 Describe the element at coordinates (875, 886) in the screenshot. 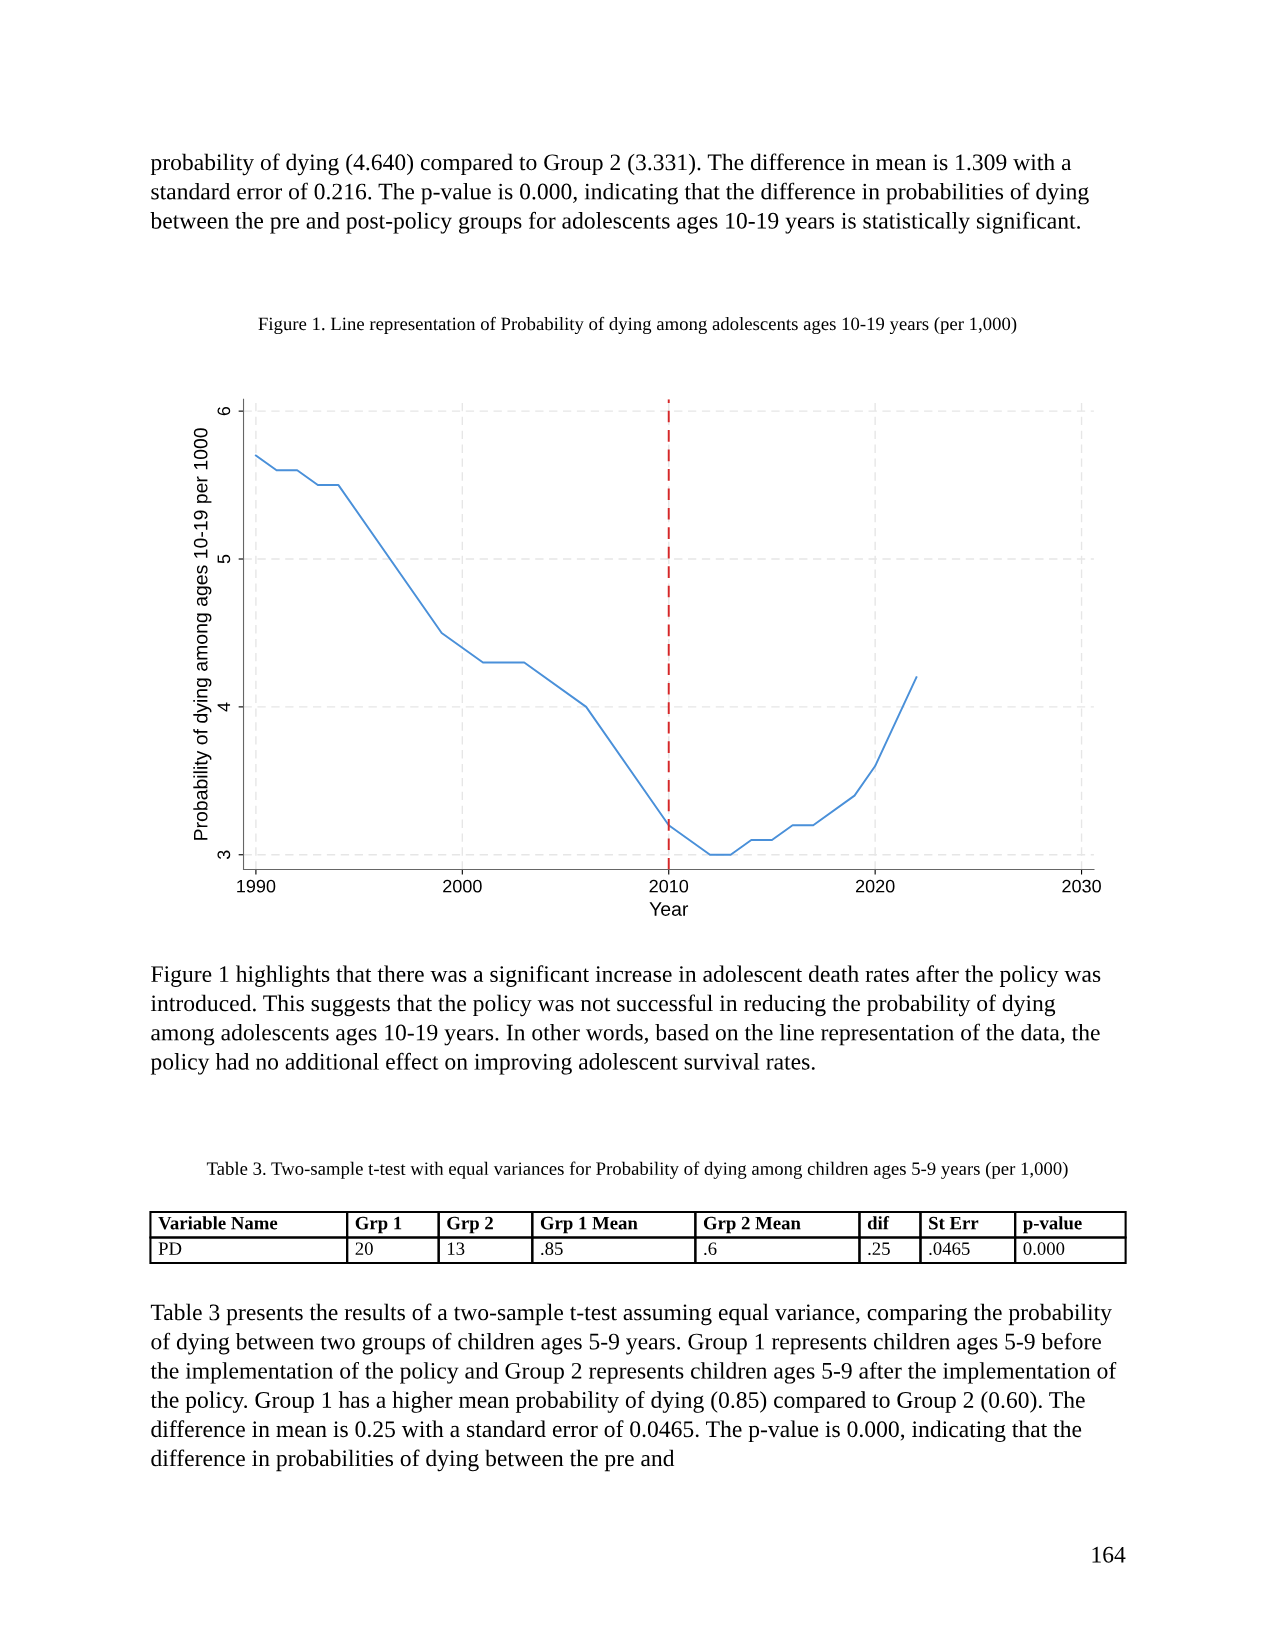

I see `x-tick-label: 2020` at that location.